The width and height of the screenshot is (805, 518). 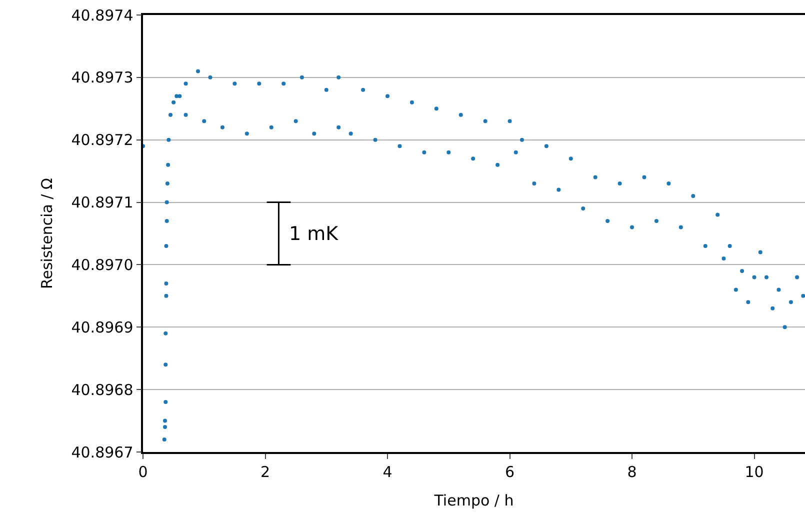 What do you see at coordinates (102, 15) in the screenshot?
I see `y-tick-label: 40.8974` at bounding box center [102, 15].